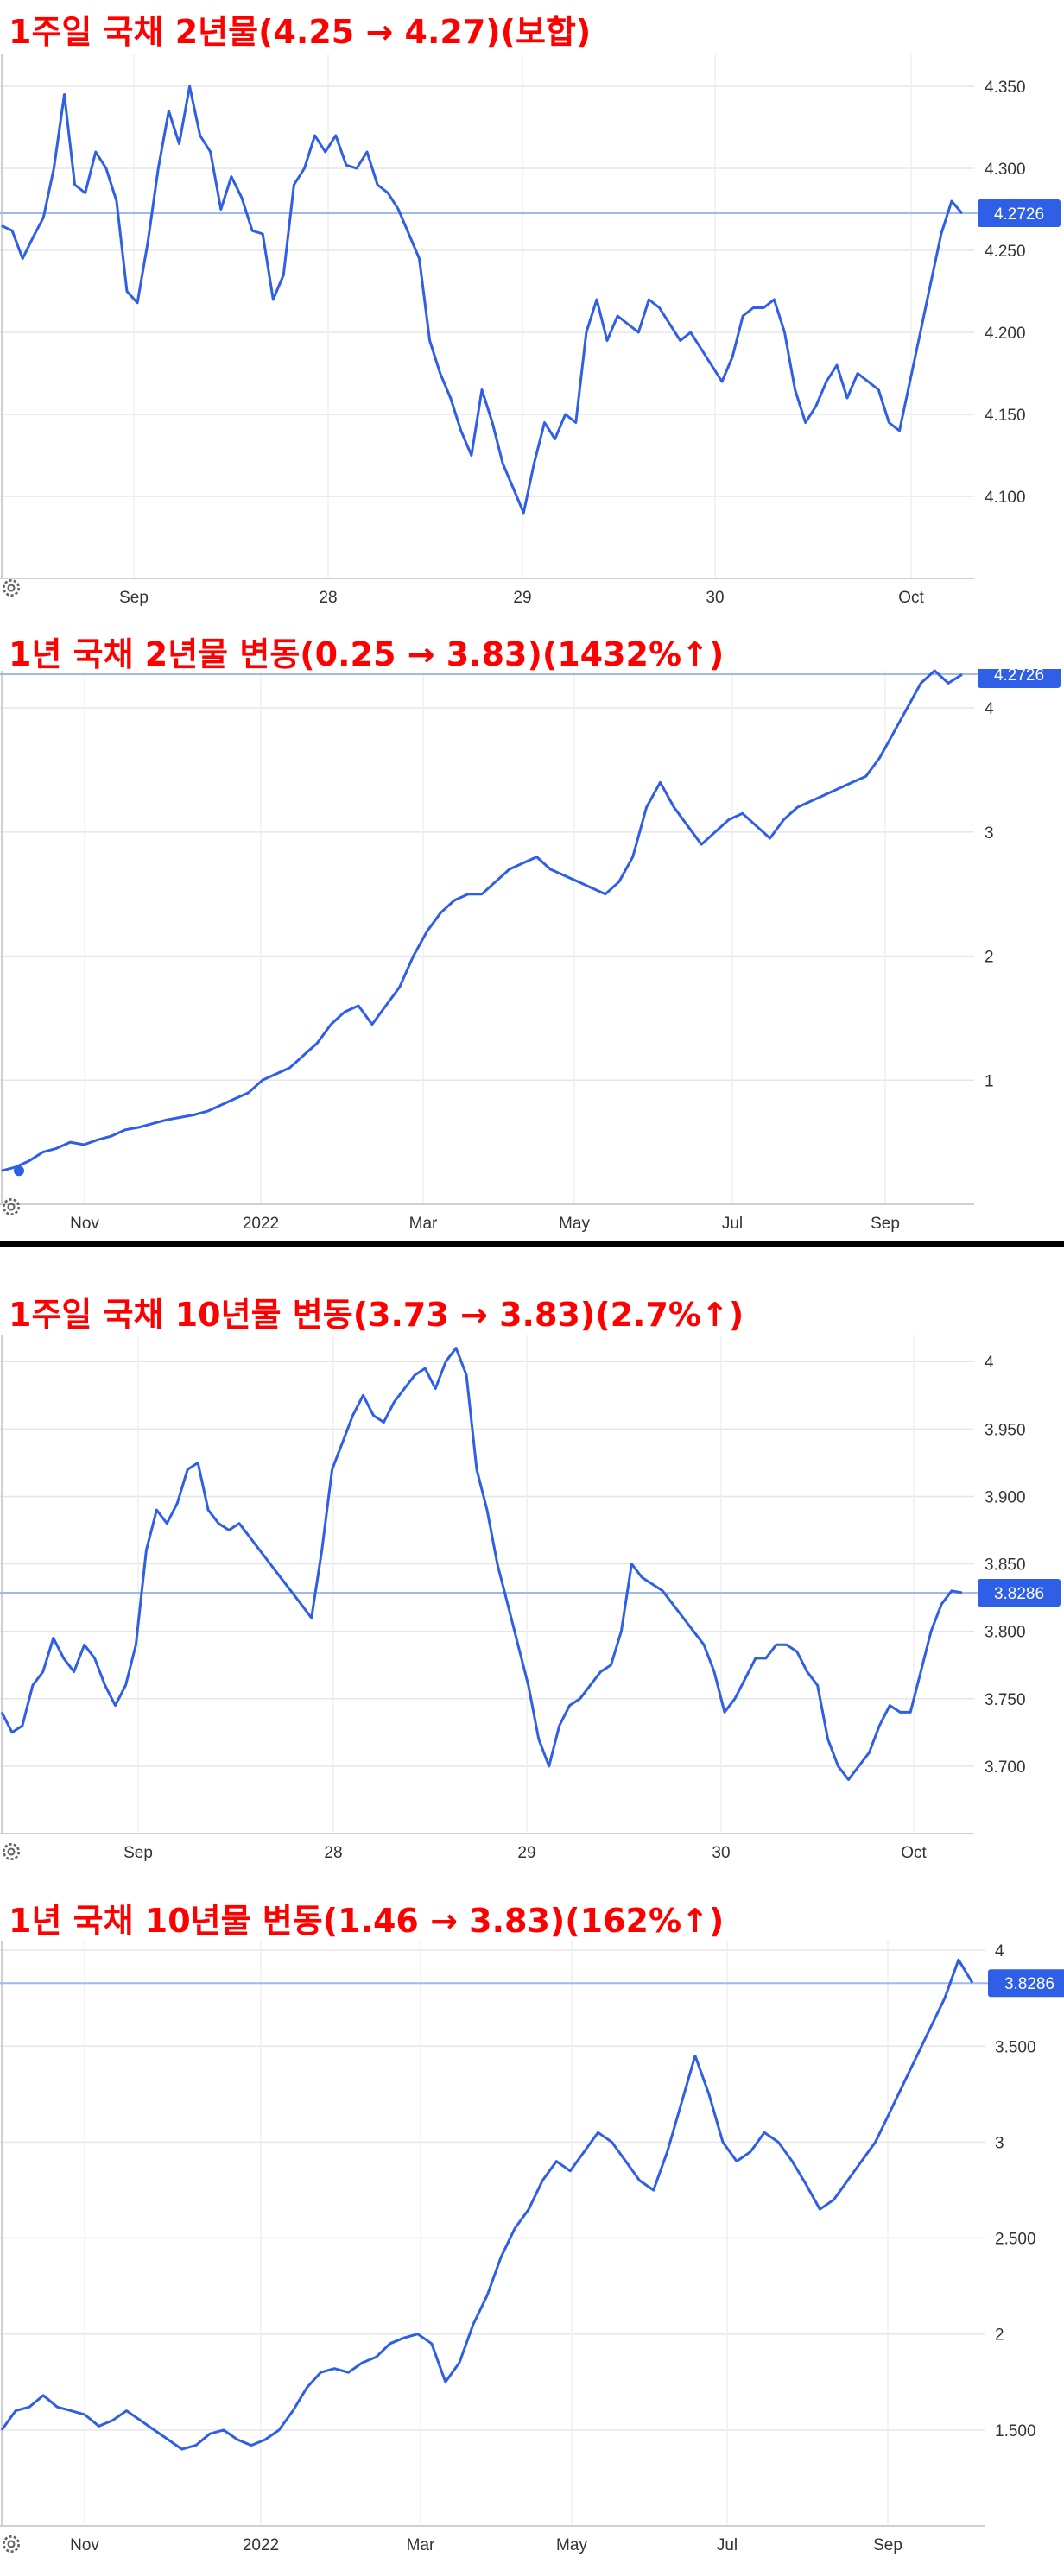 The width and height of the screenshot is (1064, 2576). What do you see at coordinates (1015, 2431) in the screenshot?
I see `y-tick-label: 1.500` at bounding box center [1015, 2431].